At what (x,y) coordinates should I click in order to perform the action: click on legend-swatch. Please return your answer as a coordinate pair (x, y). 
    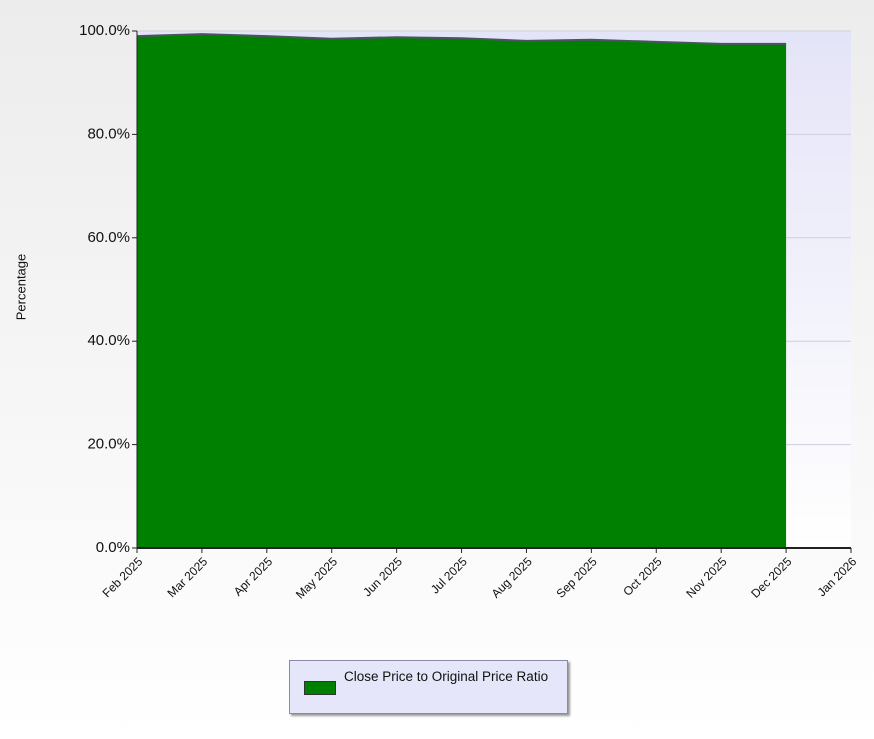
    Looking at the image, I should click on (320, 688).